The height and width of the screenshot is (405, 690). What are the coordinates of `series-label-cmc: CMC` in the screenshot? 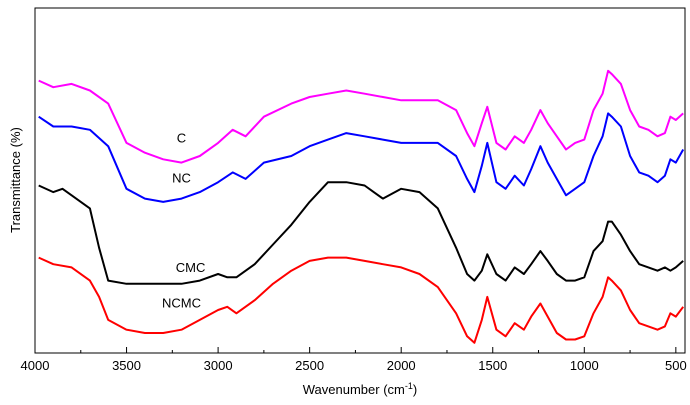 It's located at (191, 267).